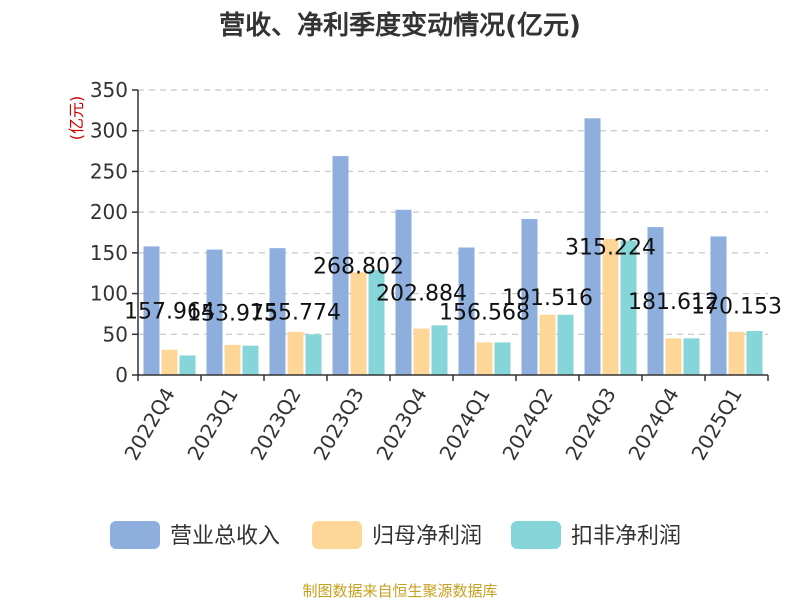 Image resolution: width=800 pixels, height=600 pixels. Describe the element at coordinates (169, 312) in the screenshot. I see `data-label: 157.964` at that location.